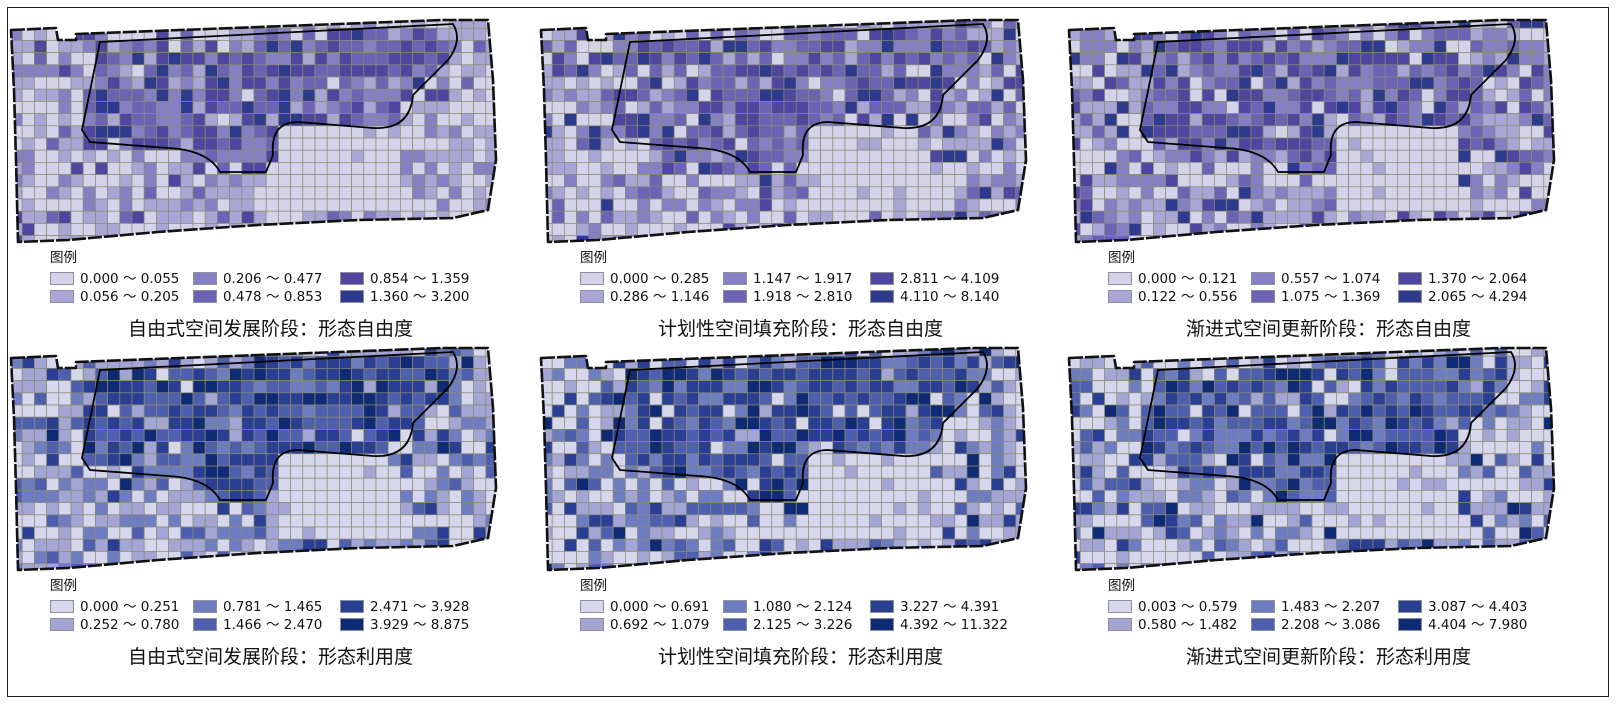 This screenshot has height=707, width=1618. I want to click on panel-title: 自由式空间发展阶段：形态自由度, so click(270, 329).